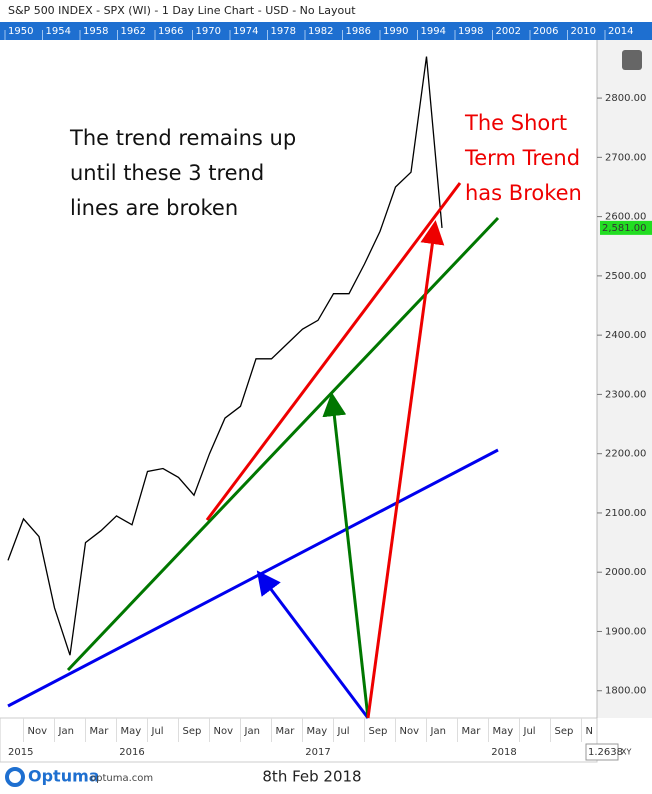 The height and width of the screenshot is (794, 652). What do you see at coordinates (626, 752) in the screenshot?
I see `mode: XY` at bounding box center [626, 752].